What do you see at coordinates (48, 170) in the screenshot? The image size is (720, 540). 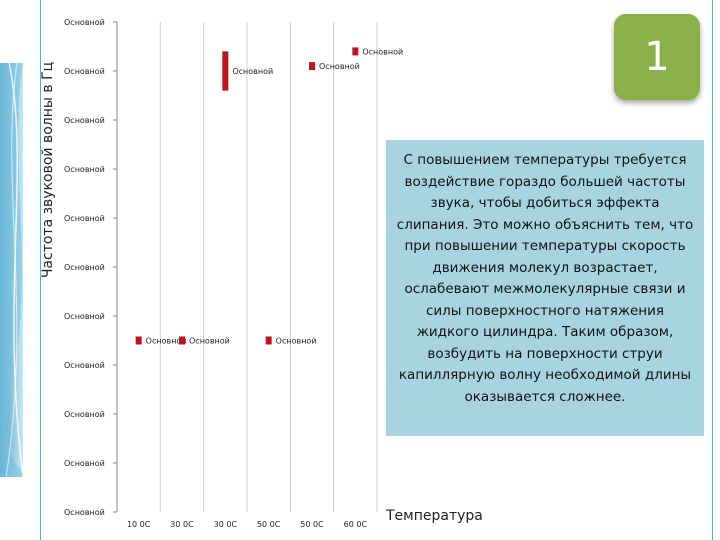 I see `y-axis-title: Частота звуковой волны в Гц` at bounding box center [48, 170].